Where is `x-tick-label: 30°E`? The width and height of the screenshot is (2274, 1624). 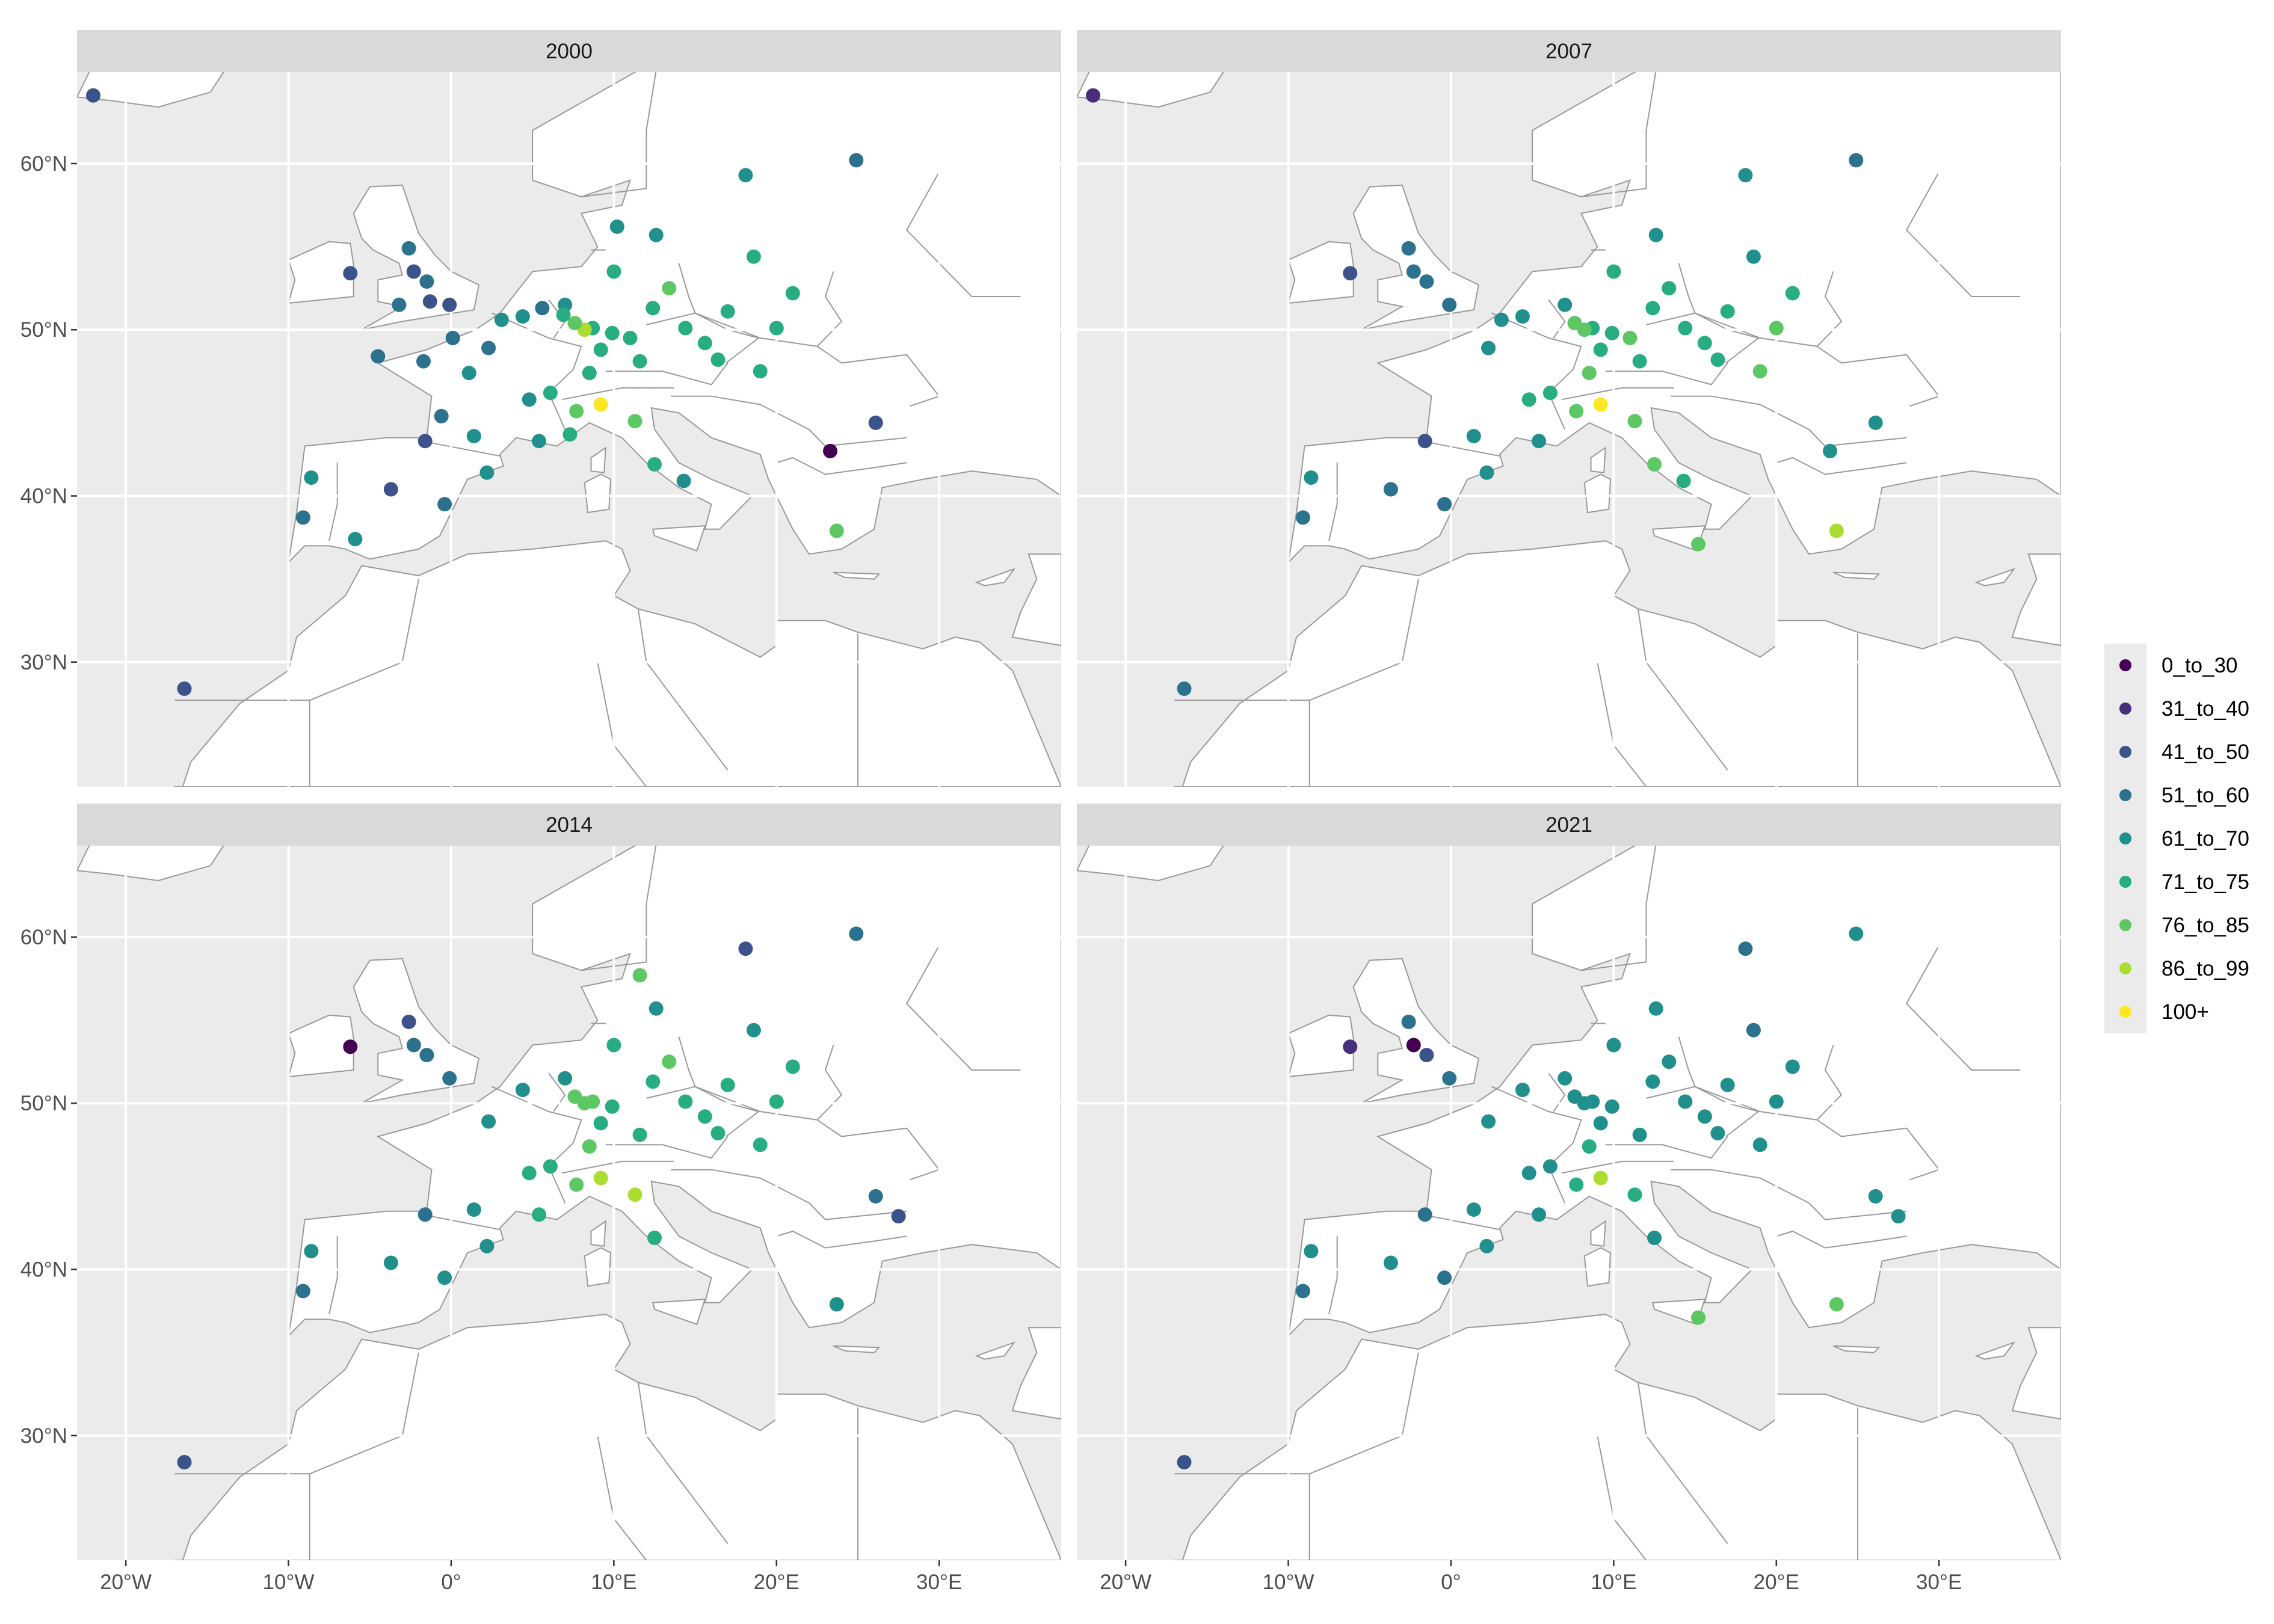
x-tick-label: 30°E is located at coordinates (1939, 1582).